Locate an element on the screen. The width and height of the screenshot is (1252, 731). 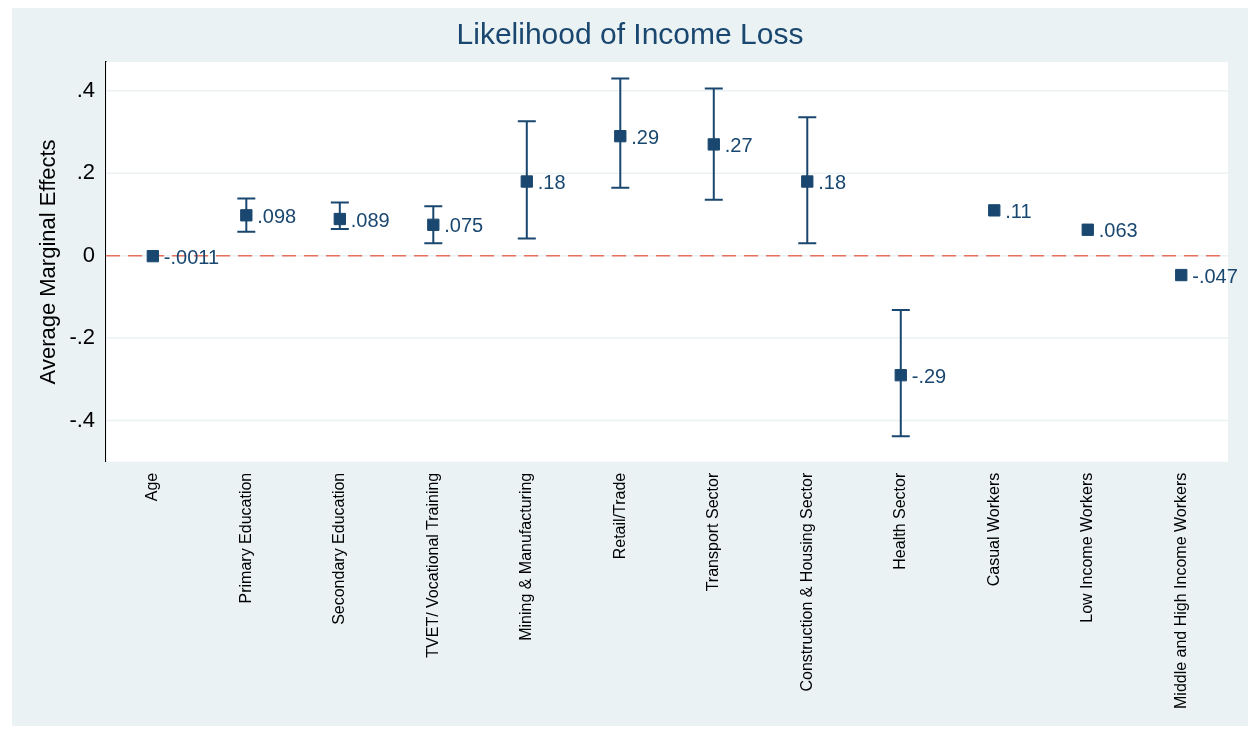
y-tick-label: -.2 is located at coordinates (82, 337).